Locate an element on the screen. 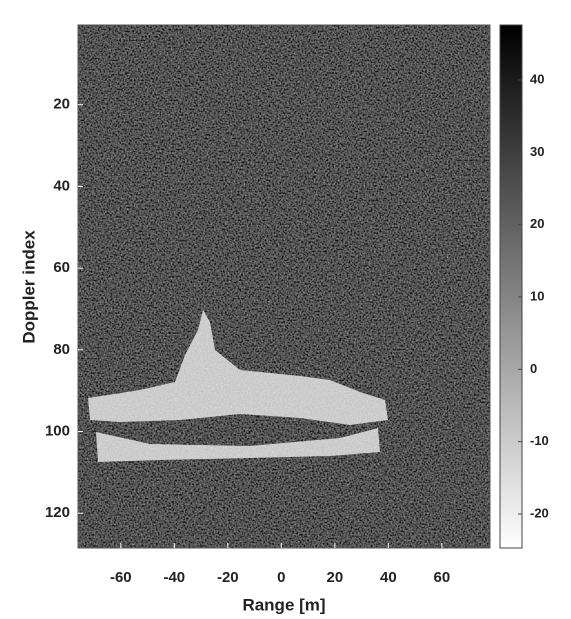 The image size is (571, 619). y-axis-label: Doppler index is located at coordinates (28, 287).